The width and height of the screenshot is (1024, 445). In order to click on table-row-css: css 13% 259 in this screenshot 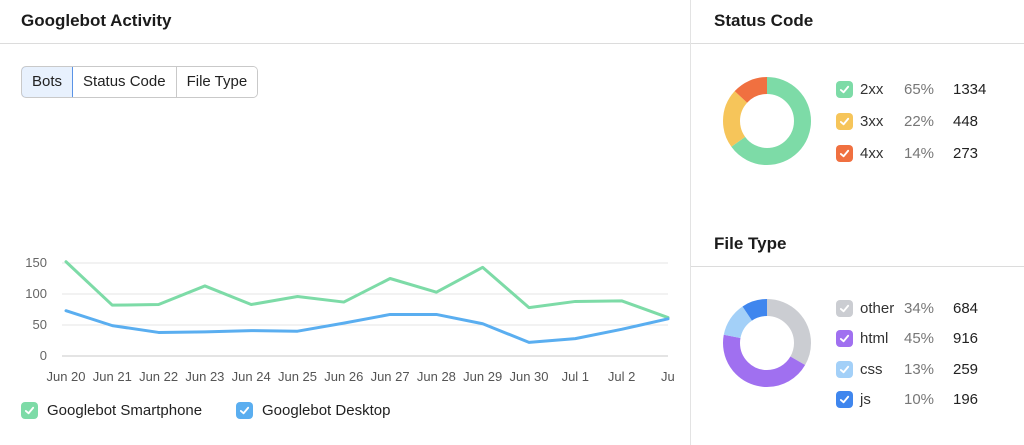, I will do `click(926, 369)`.